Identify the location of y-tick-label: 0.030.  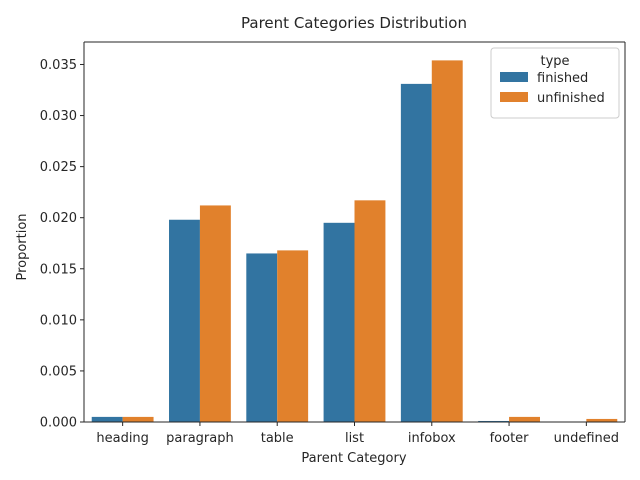
(58, 116).